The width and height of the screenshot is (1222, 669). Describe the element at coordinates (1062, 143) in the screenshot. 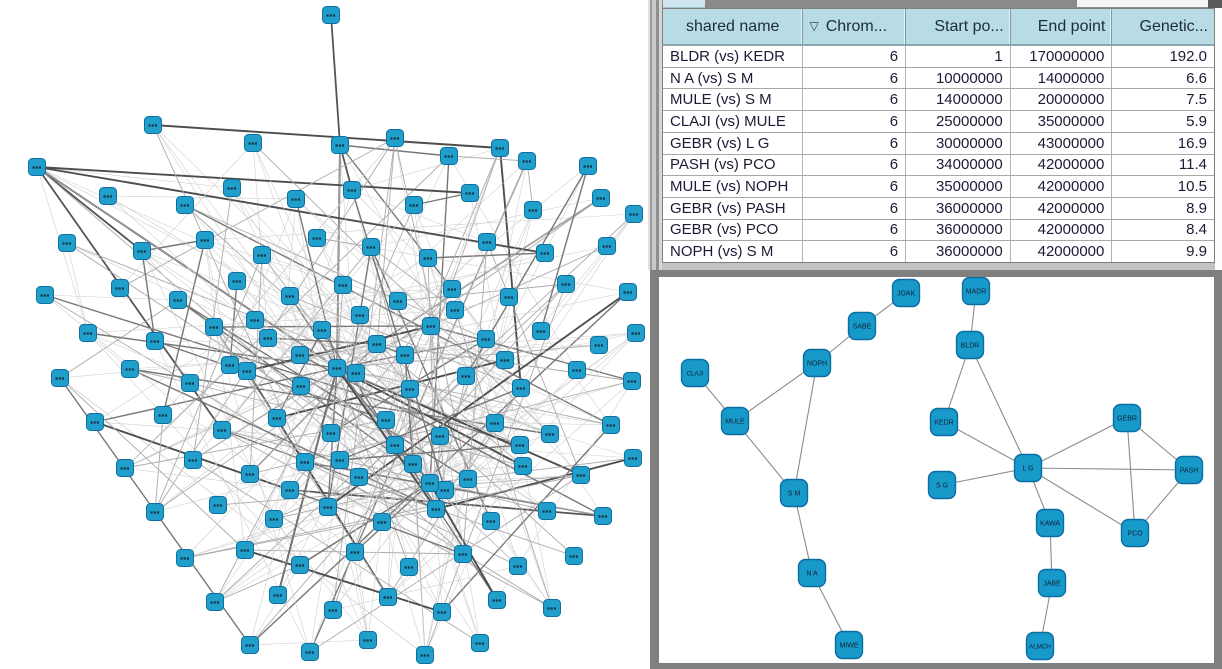

I see `table-cell: 43000000` at that location.